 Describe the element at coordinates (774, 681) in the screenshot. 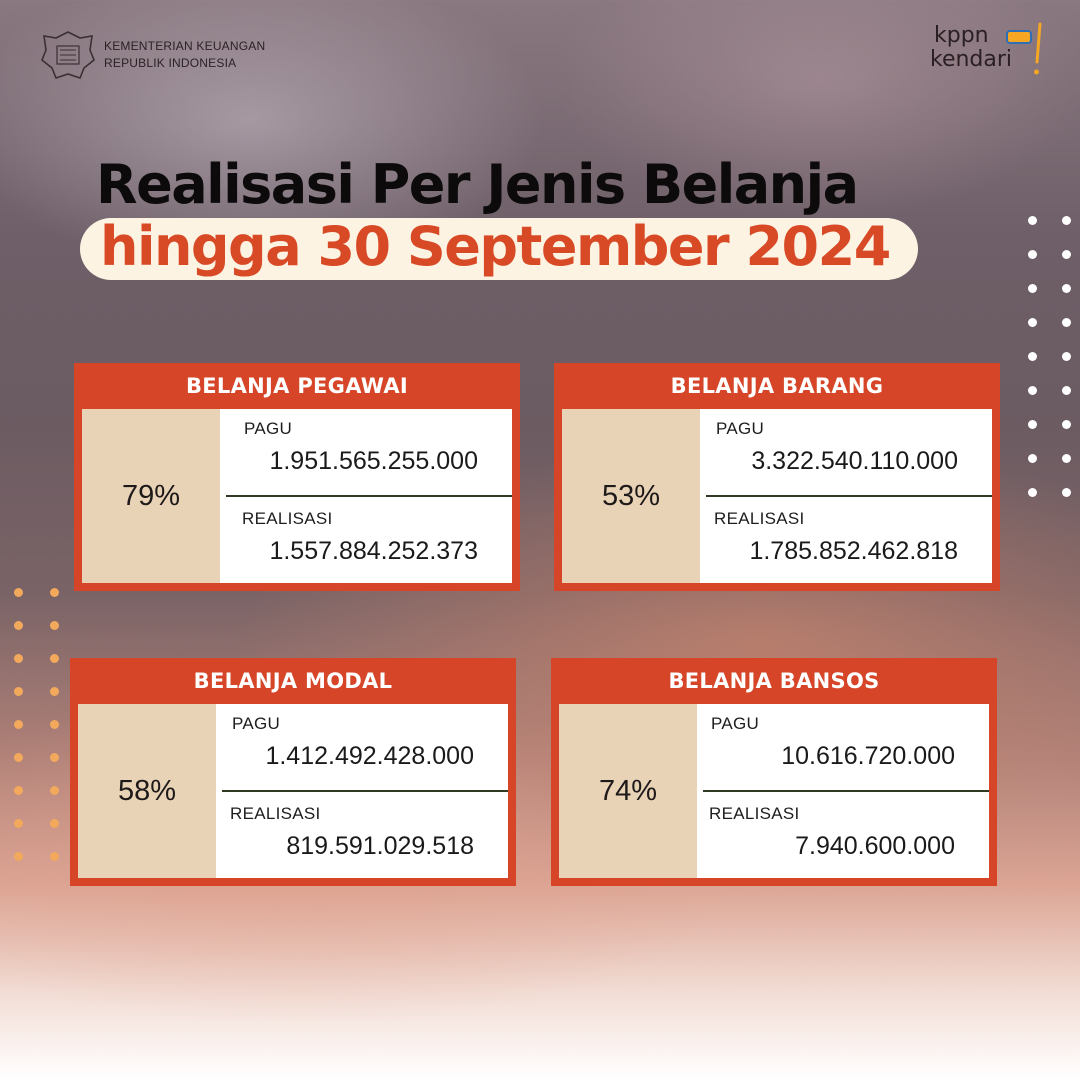

I see `card-title: BELANJA BANSOS` at that location.